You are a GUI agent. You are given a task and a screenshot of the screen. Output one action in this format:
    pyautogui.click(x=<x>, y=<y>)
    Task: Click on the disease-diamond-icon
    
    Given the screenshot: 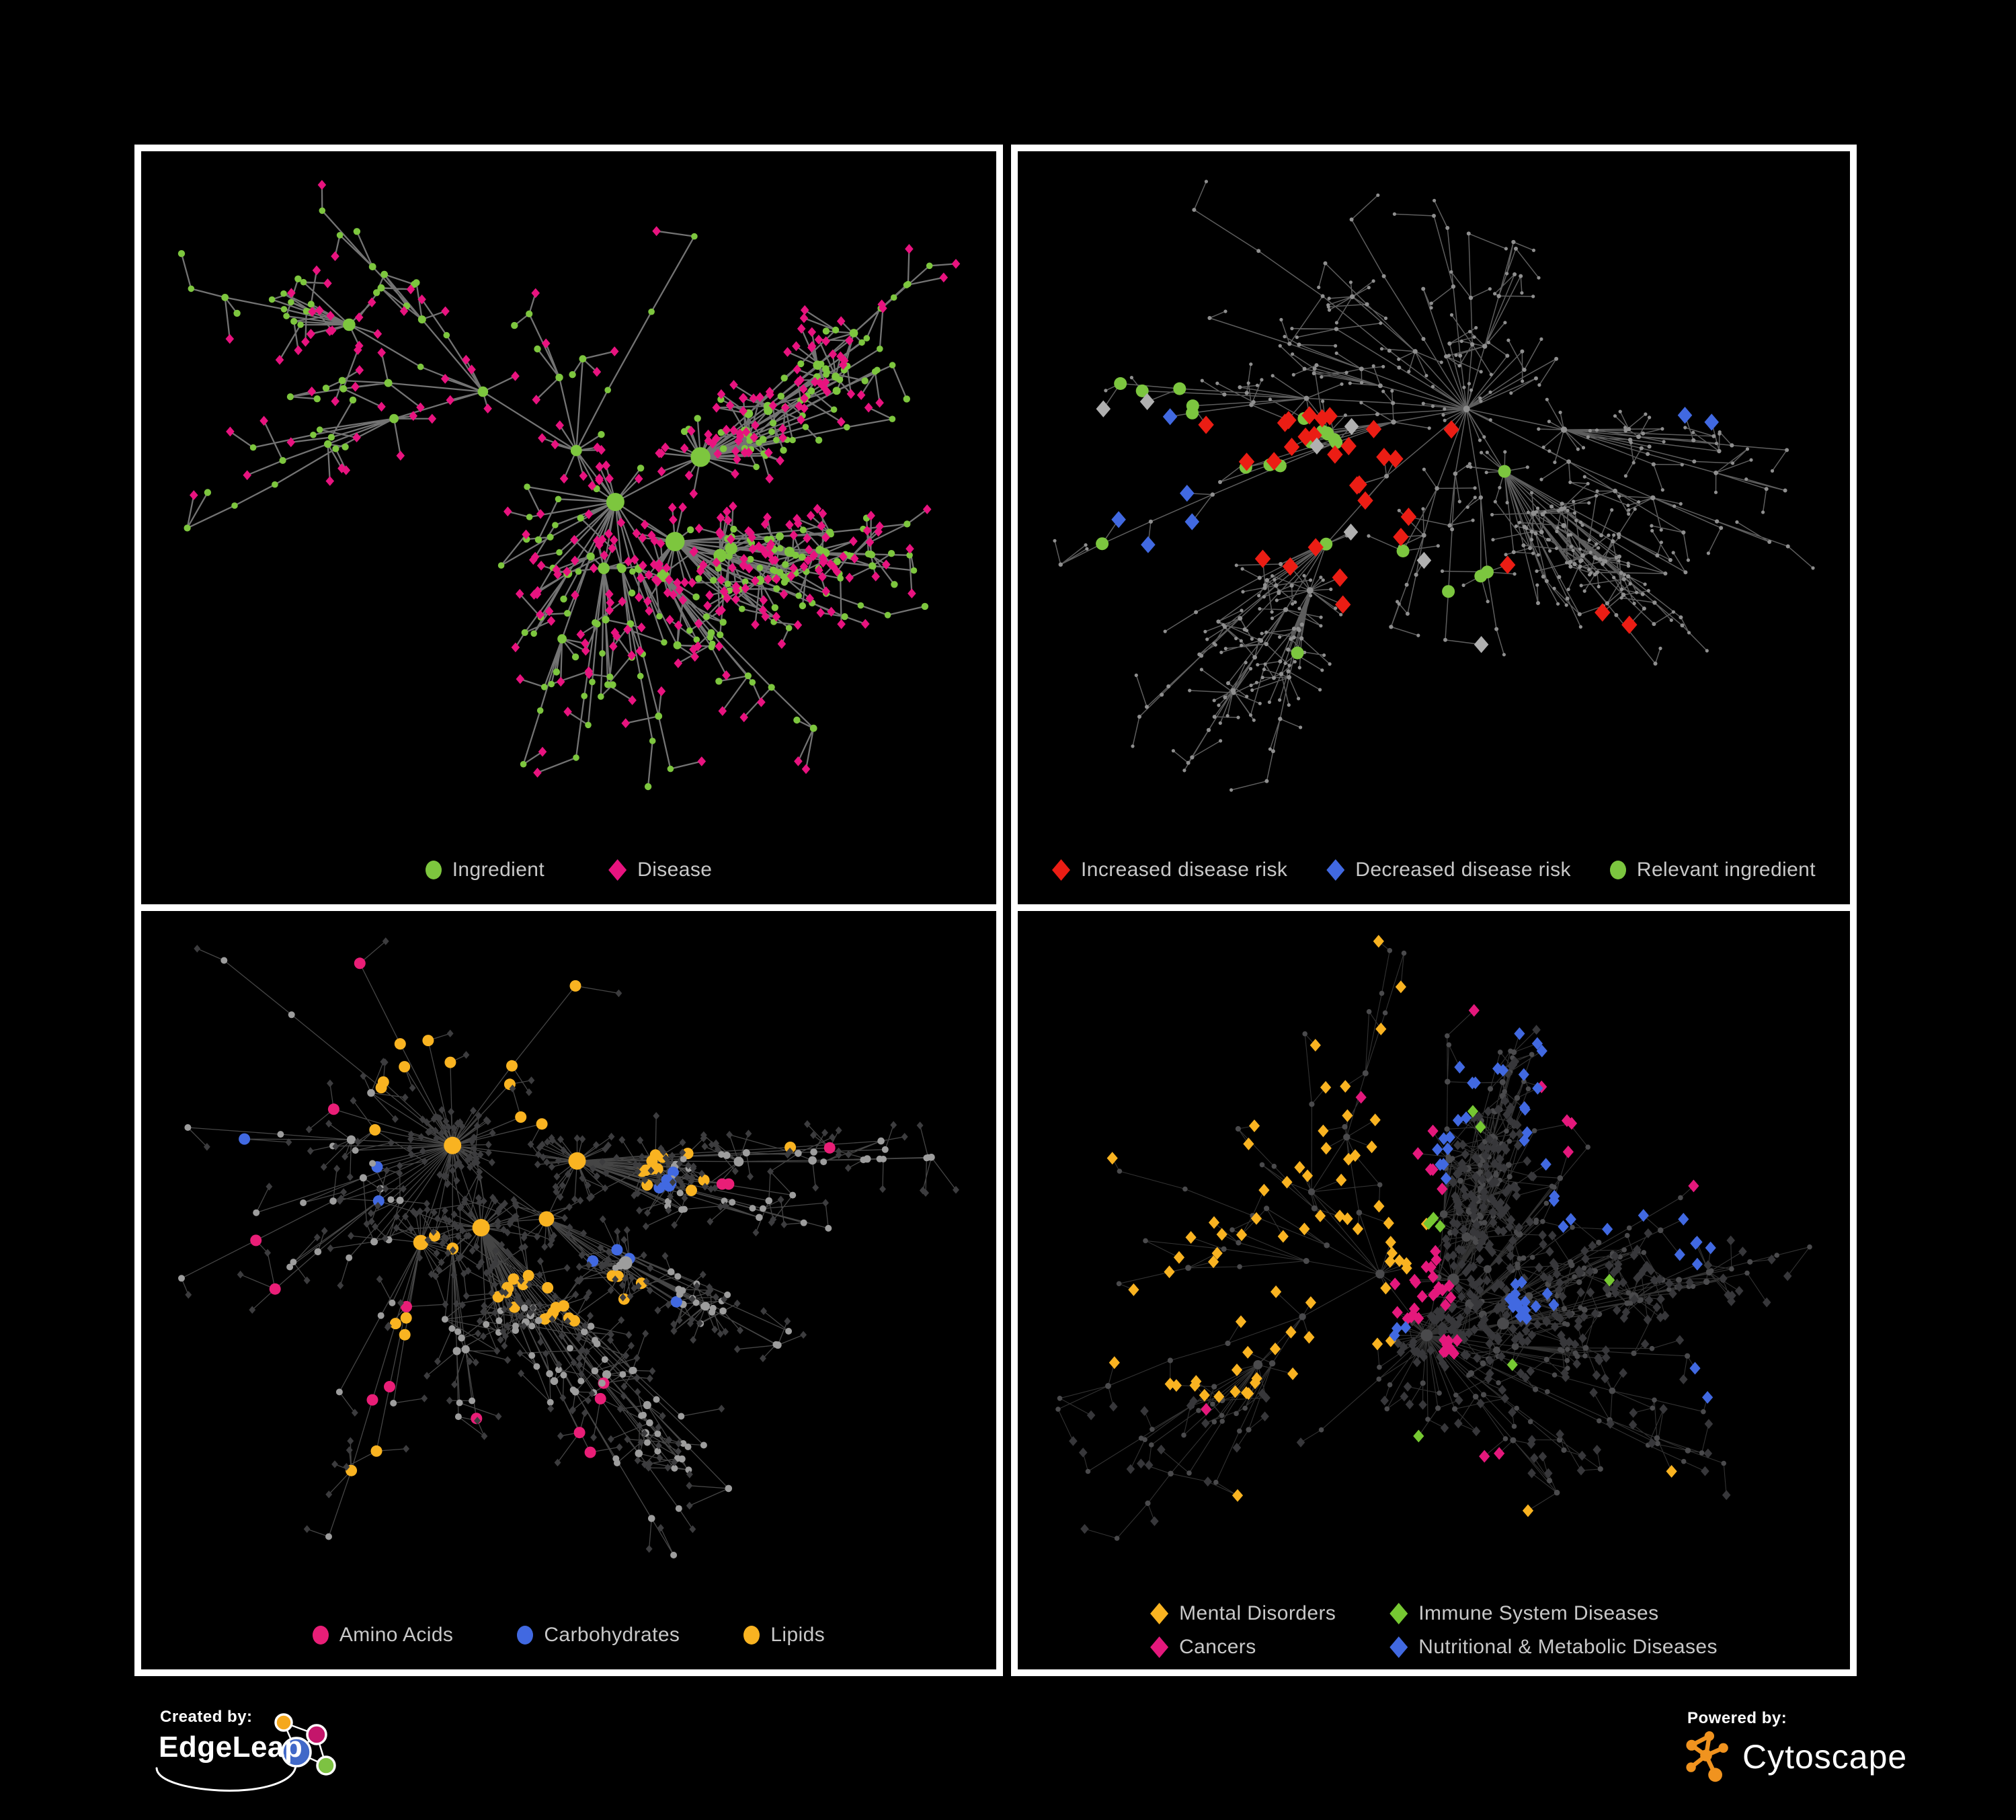 What is the action you would take?
    pyautogui.click(x=617, y=870)
    